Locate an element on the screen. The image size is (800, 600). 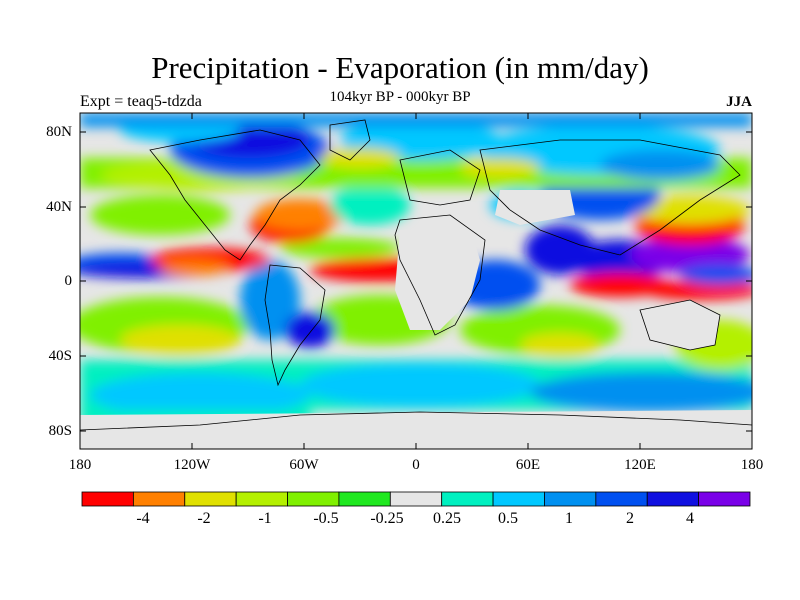
lat-tick-label: 0 is located at coordinates (68, 281).